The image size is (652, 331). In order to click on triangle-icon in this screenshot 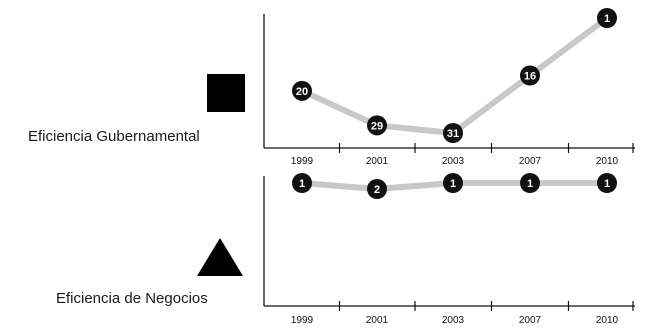, I will do `click(220, 257)`.